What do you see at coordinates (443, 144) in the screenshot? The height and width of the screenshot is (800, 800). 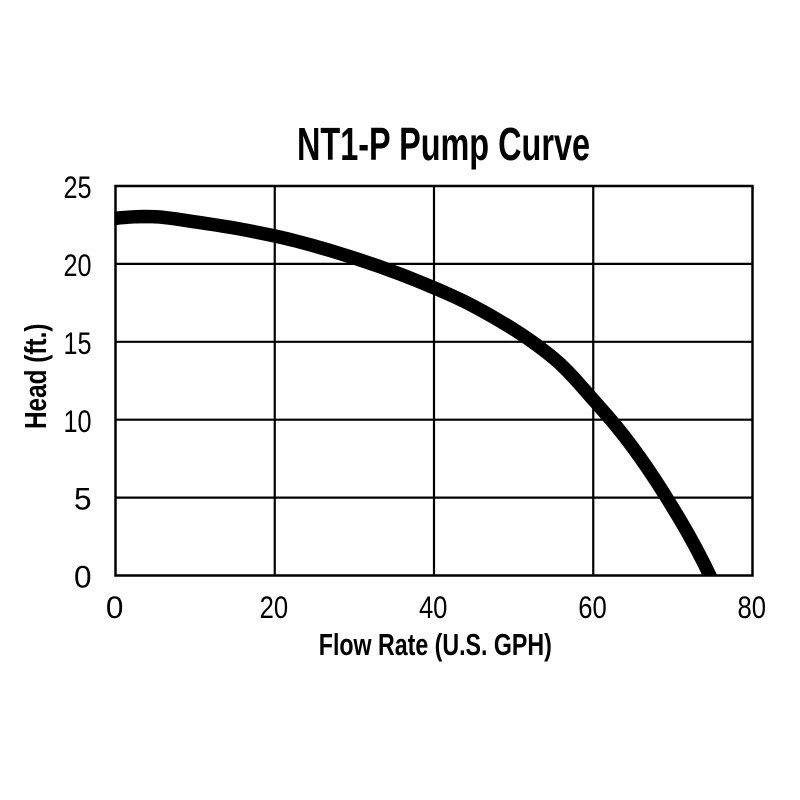 I see `svg-text: NT1-P Pump Curve` at bounding box center [443, 144].